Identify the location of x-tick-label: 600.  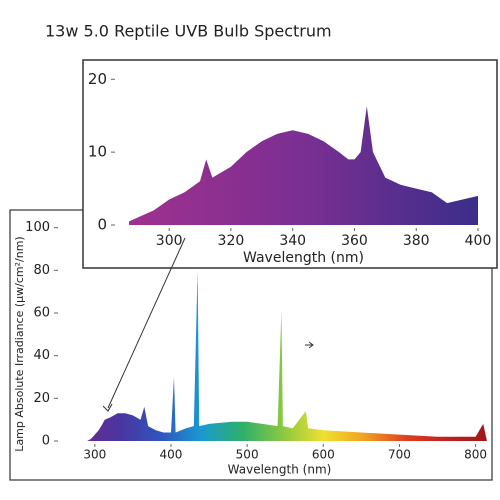
(323, 455).